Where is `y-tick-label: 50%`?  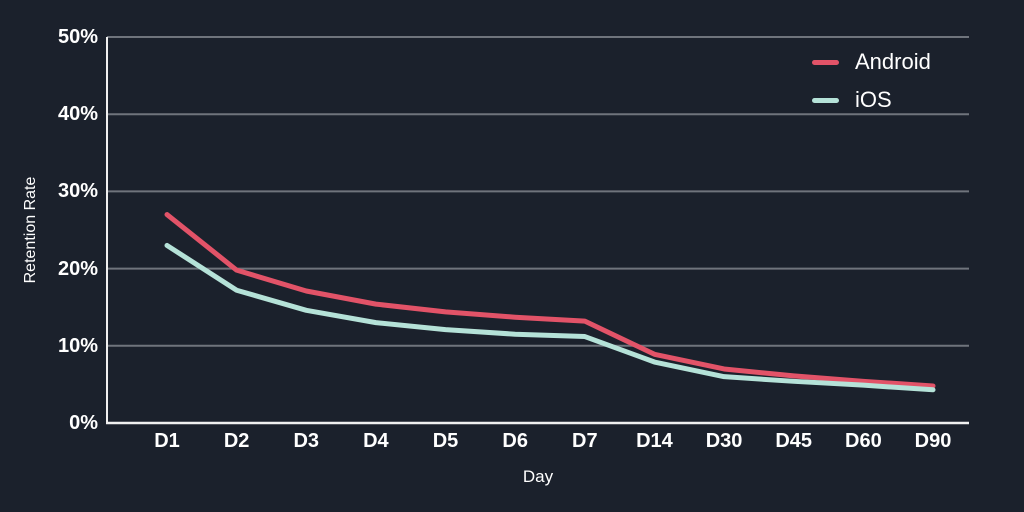
y-tick-label: 50% is located at coordinates (77, 37).